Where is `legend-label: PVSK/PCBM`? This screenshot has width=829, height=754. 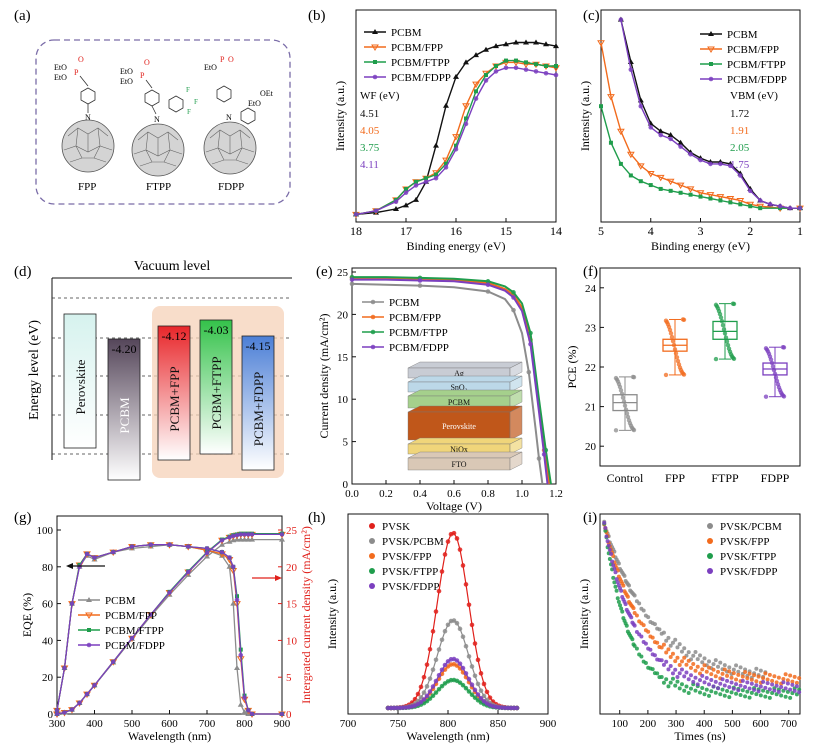
legend-label: PVSK/PCBM is located at coordinates (751, 527).